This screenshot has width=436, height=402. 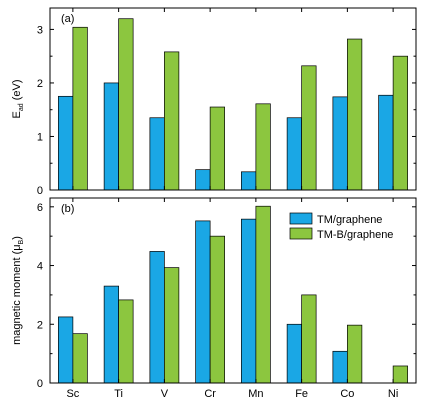 What do you see at coordinates (40, 30) in the screenshot?
I see `y-tick-label: 3` at bounding box center [40, 30].